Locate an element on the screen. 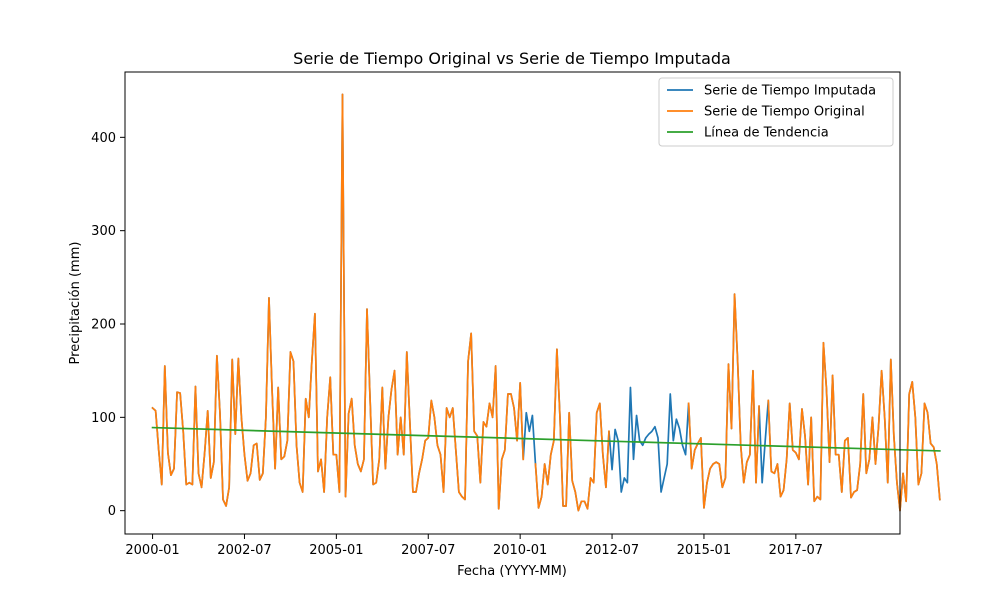 This screenshot has height=600, width=1000. y-tick-label: 300 is located at coordinates (103, 231).